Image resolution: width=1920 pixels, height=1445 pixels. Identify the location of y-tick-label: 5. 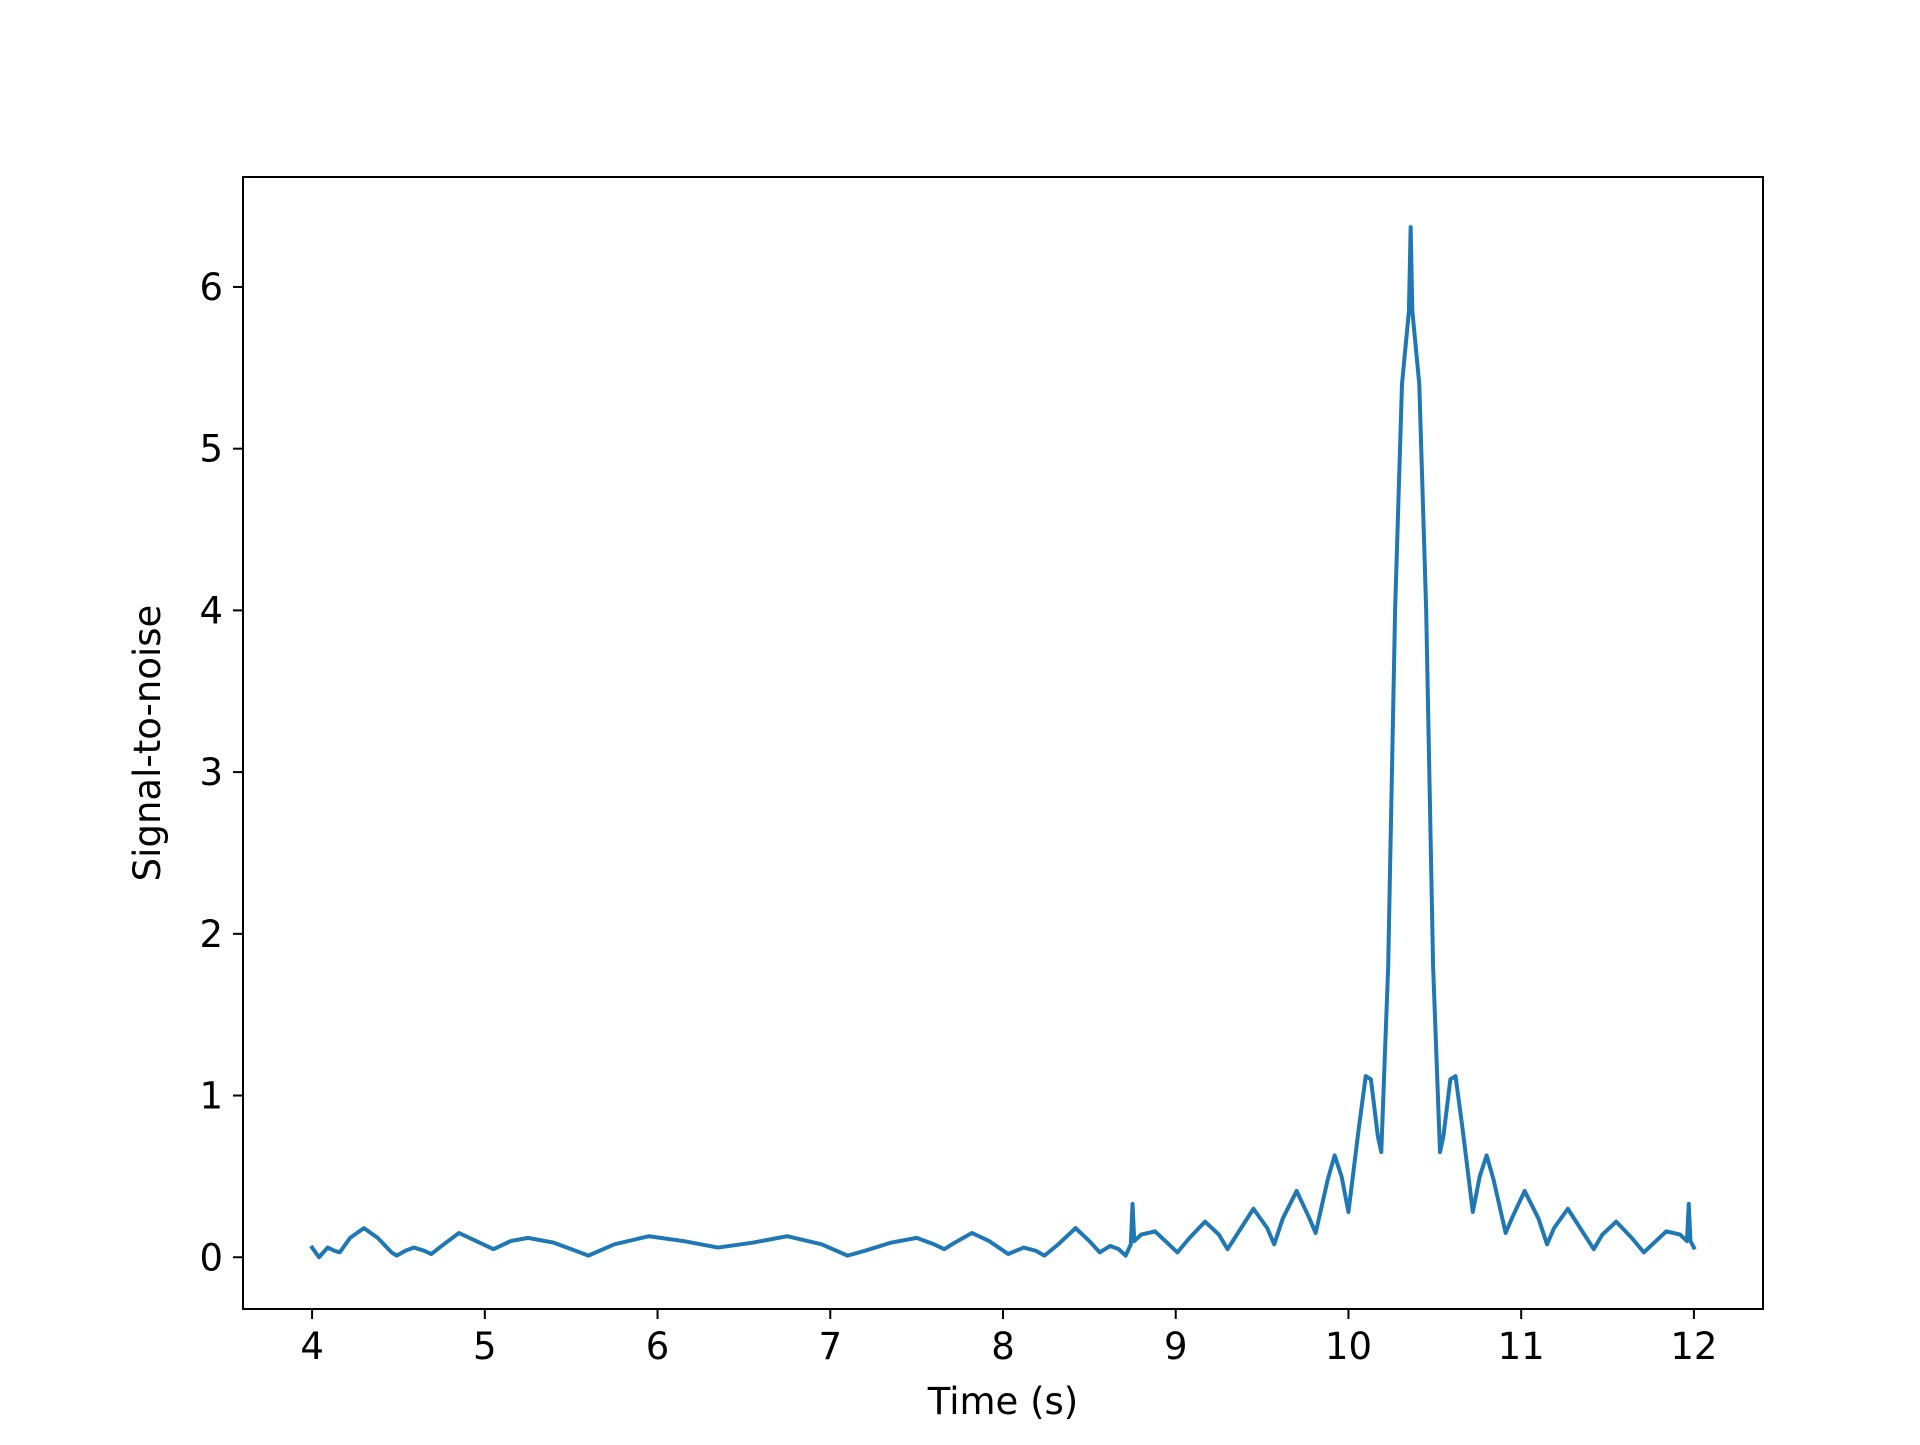
(211, 449).